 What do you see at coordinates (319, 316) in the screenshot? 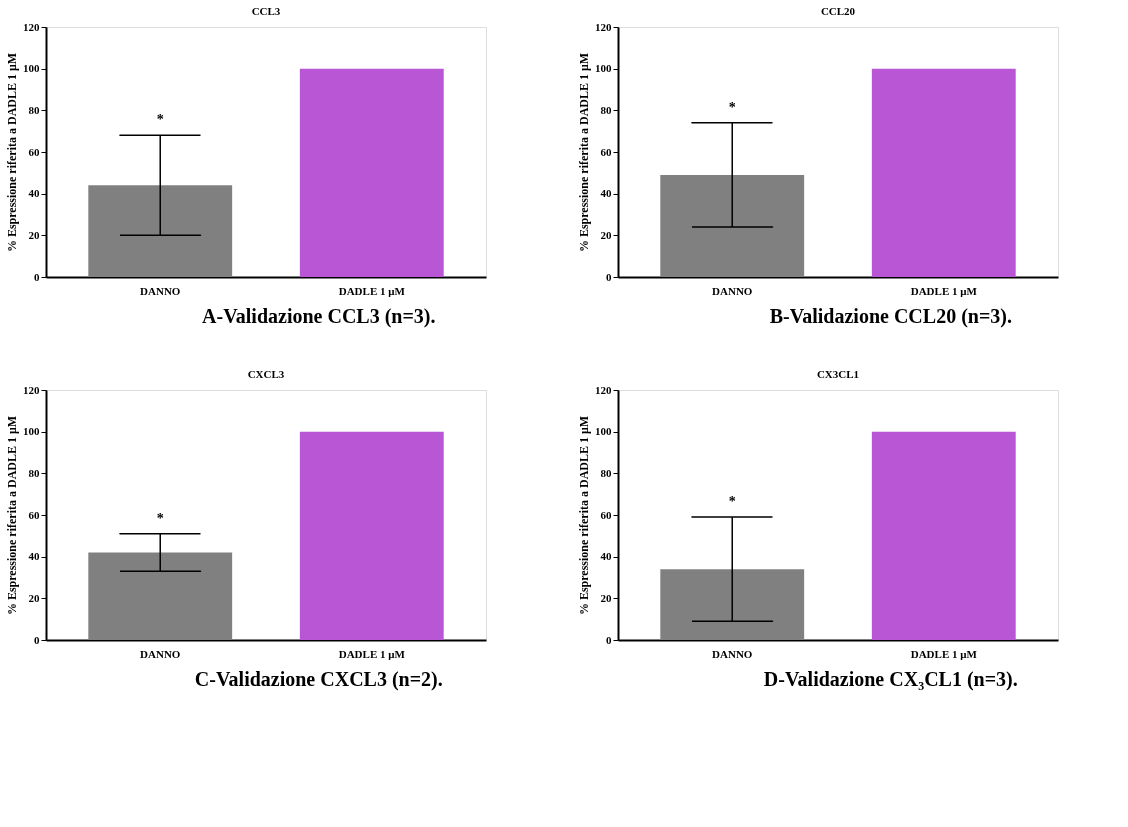
I see `text: A-Validazione CCL3 (n=3).` at bounding box center [319, 316].